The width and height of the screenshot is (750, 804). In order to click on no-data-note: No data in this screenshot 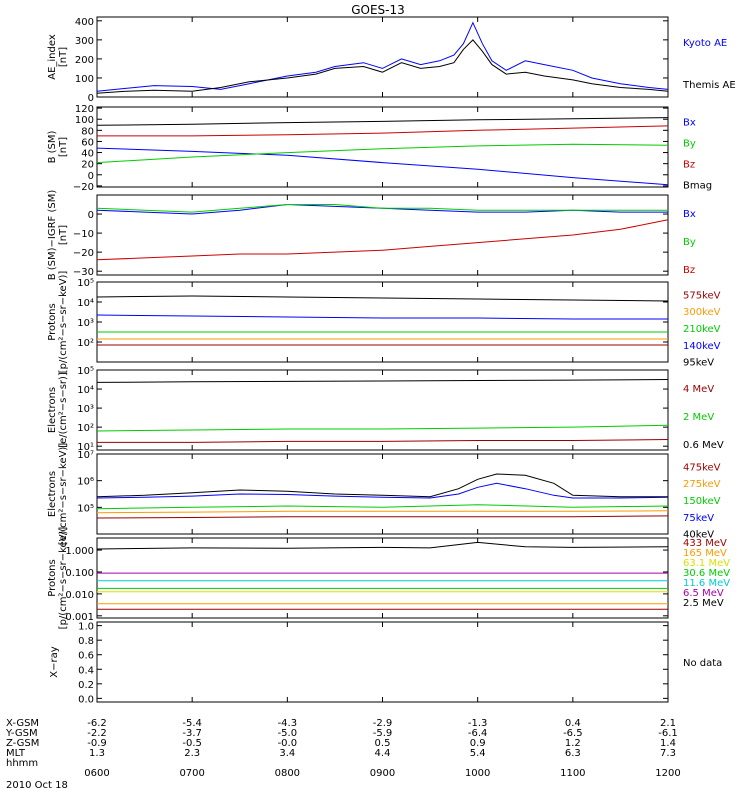, I will do `click(702, 663)`.